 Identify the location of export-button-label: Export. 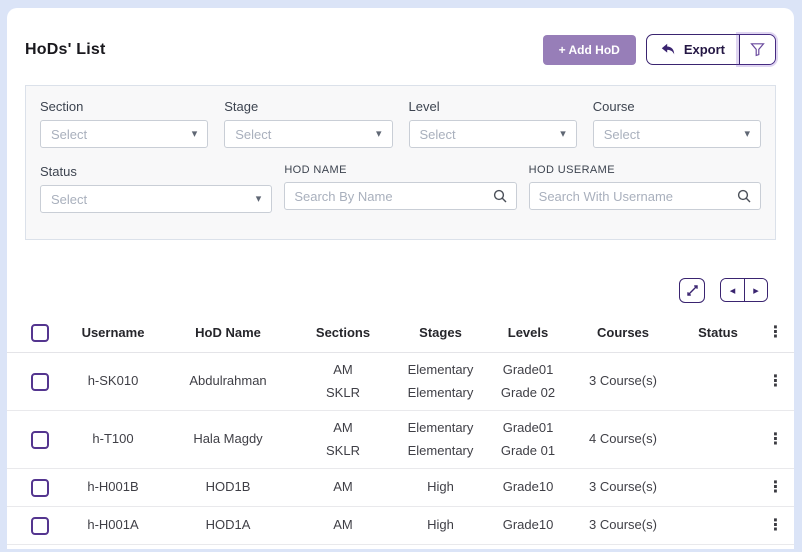
(704, 49).